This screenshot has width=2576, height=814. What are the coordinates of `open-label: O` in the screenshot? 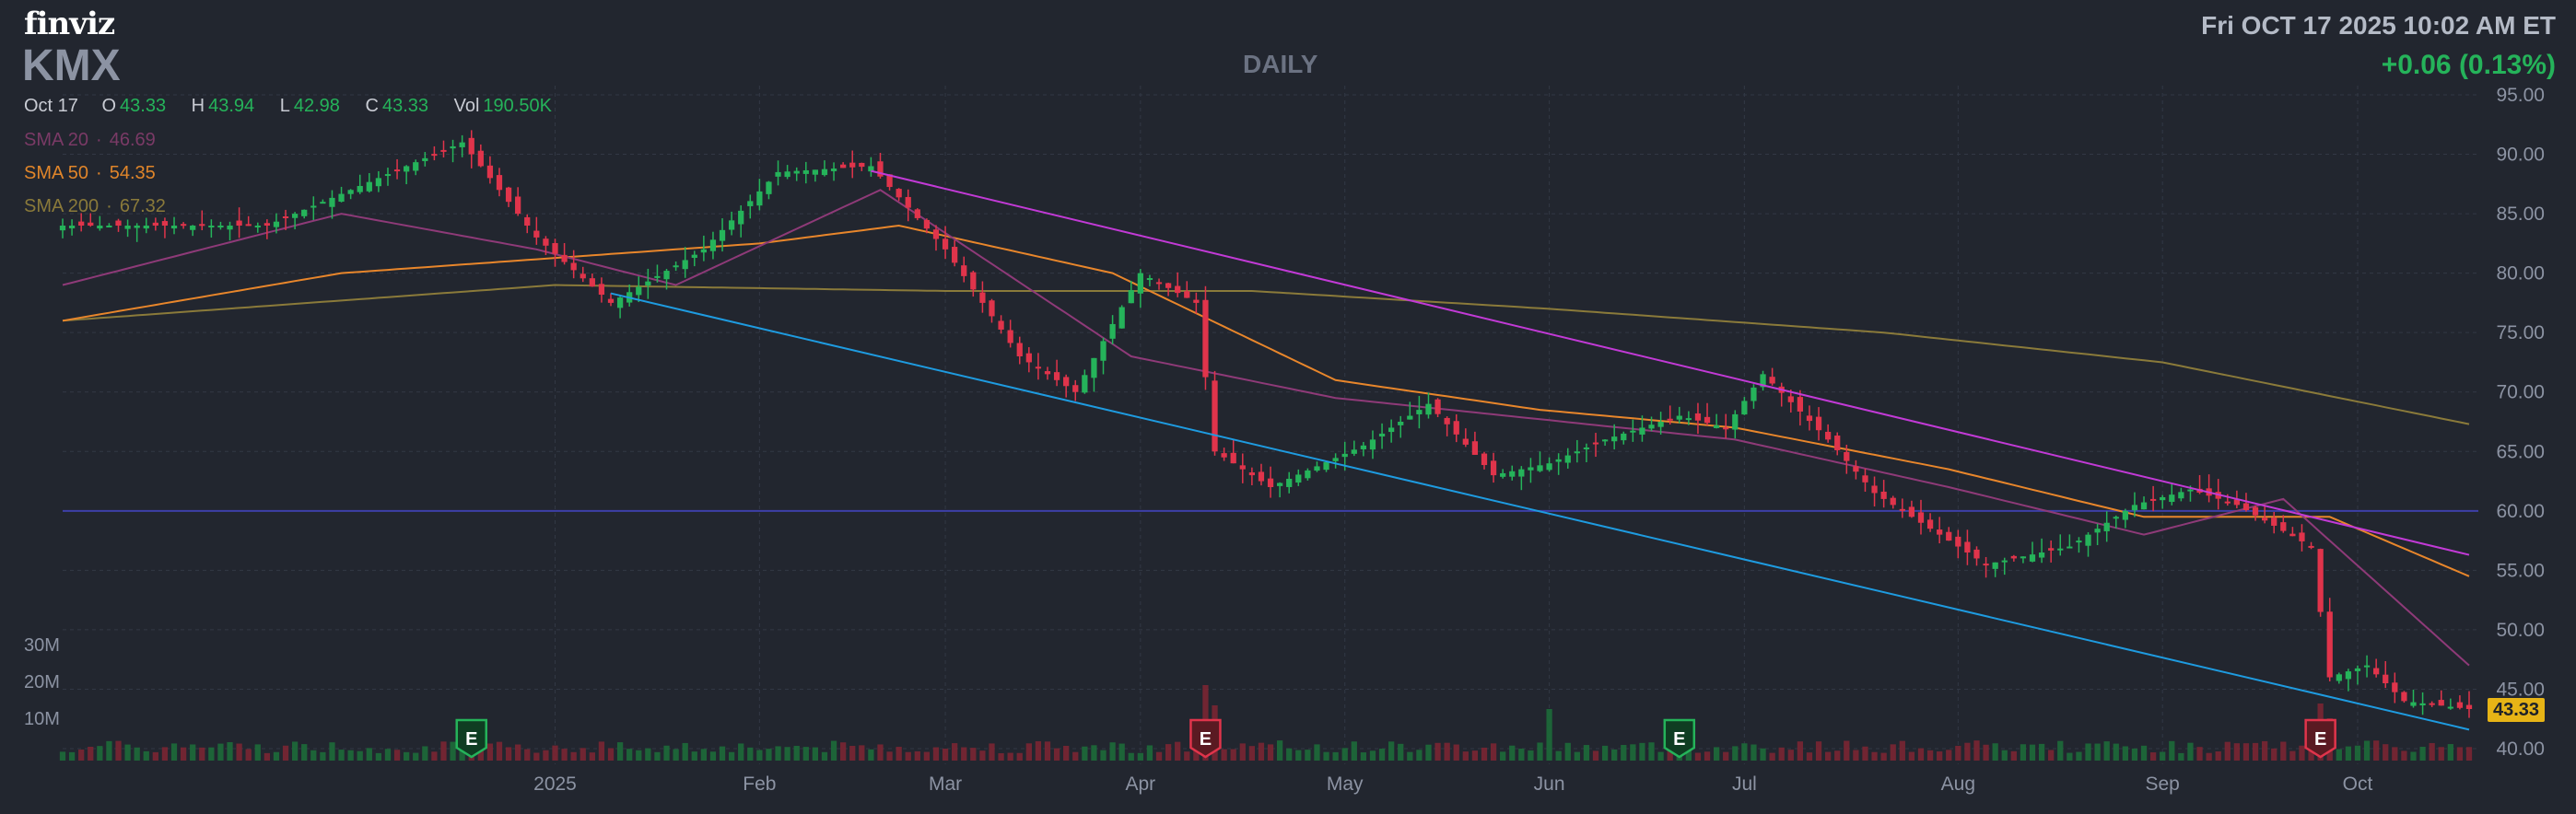 It's located at (109, 106).